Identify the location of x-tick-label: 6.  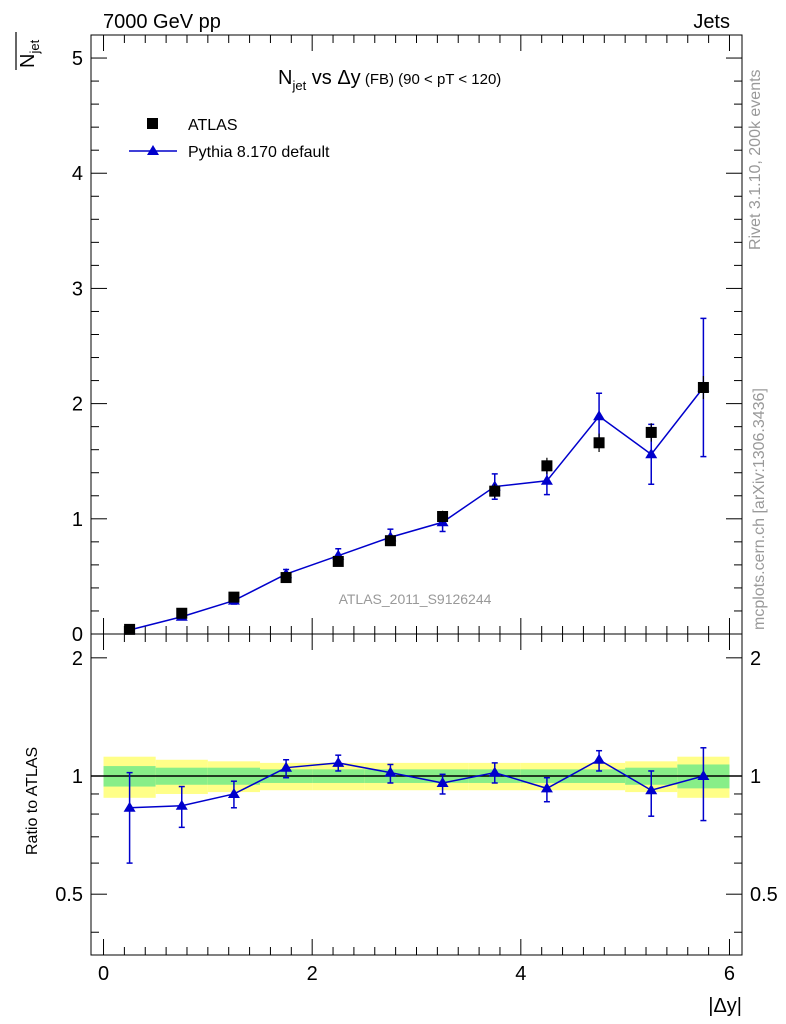
(729, 974).